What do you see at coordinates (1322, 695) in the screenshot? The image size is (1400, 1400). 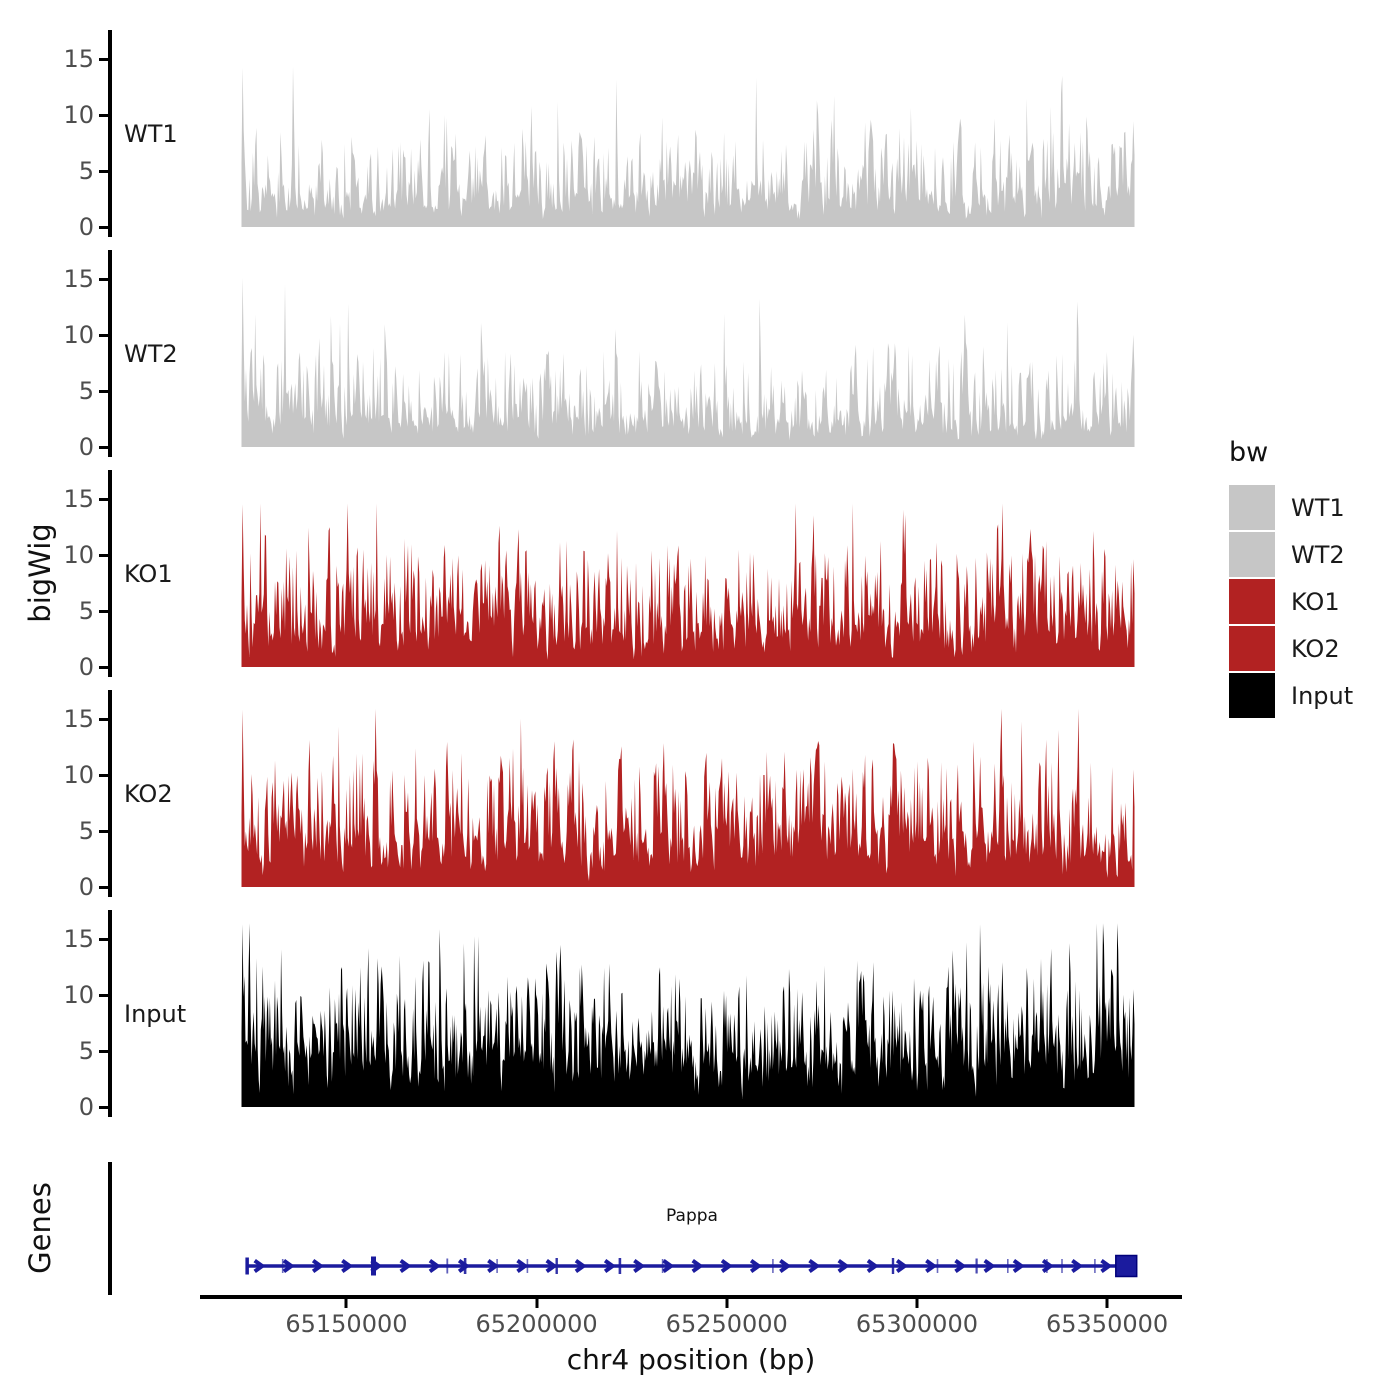 I see `legend-entry-label: Input` at bounding box center [1322, 695].